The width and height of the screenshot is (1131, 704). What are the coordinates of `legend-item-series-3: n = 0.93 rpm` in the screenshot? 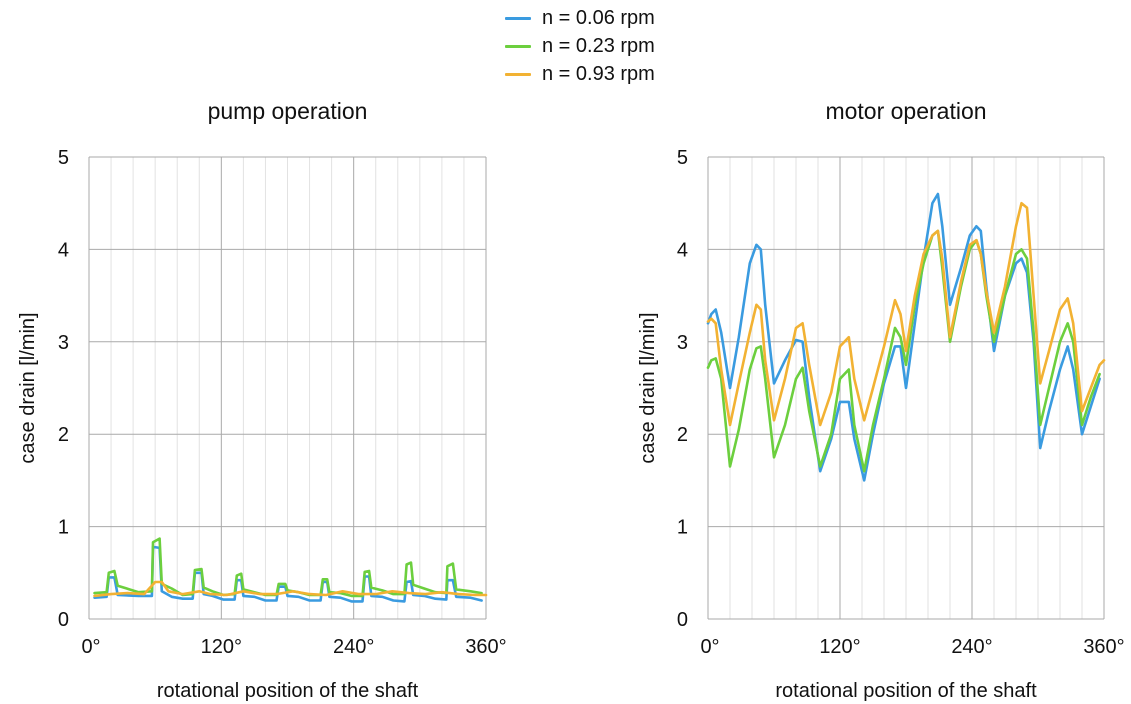 It's located at (605, 76).